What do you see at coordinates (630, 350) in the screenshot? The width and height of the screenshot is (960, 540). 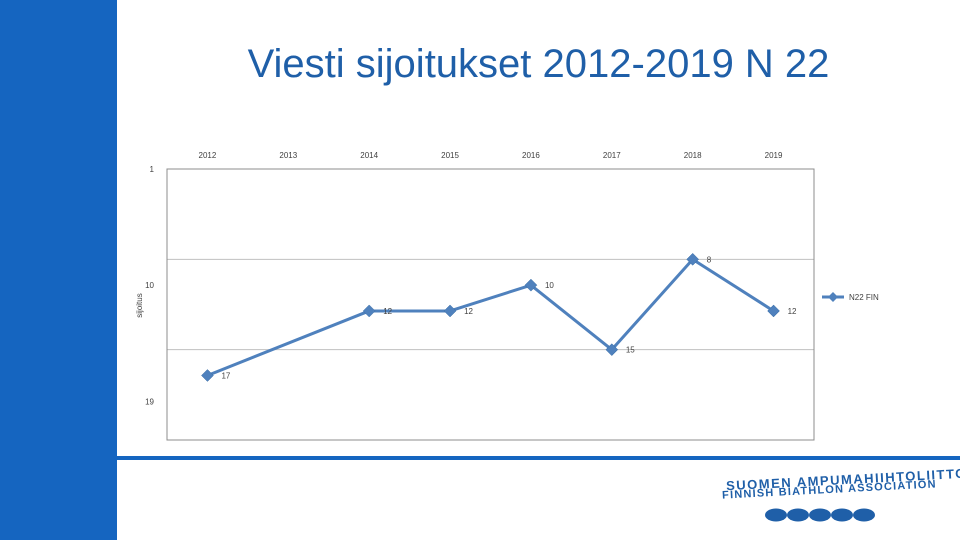 I see `data-label: 15` at bounding box center [630, 350].